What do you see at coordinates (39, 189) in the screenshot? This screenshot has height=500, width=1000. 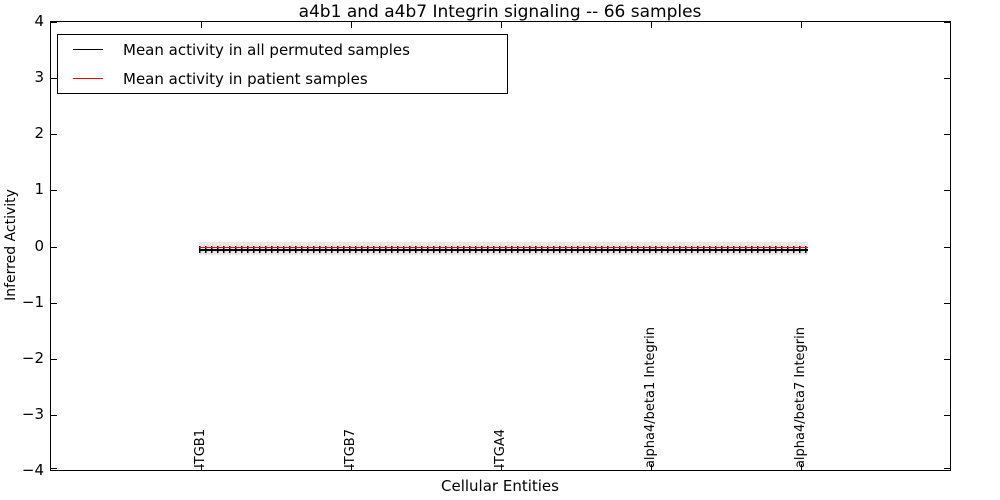 I see `y-tick-label: 1` at bounding box center [39, 189].